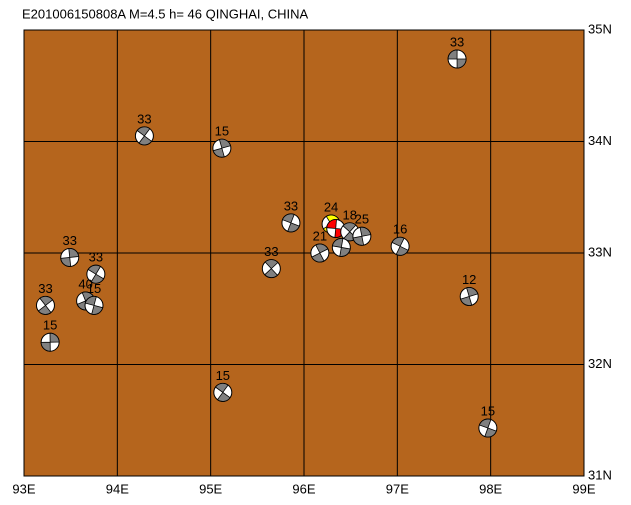  I want to click on y-tick-label: 34N, so click(600, 140).